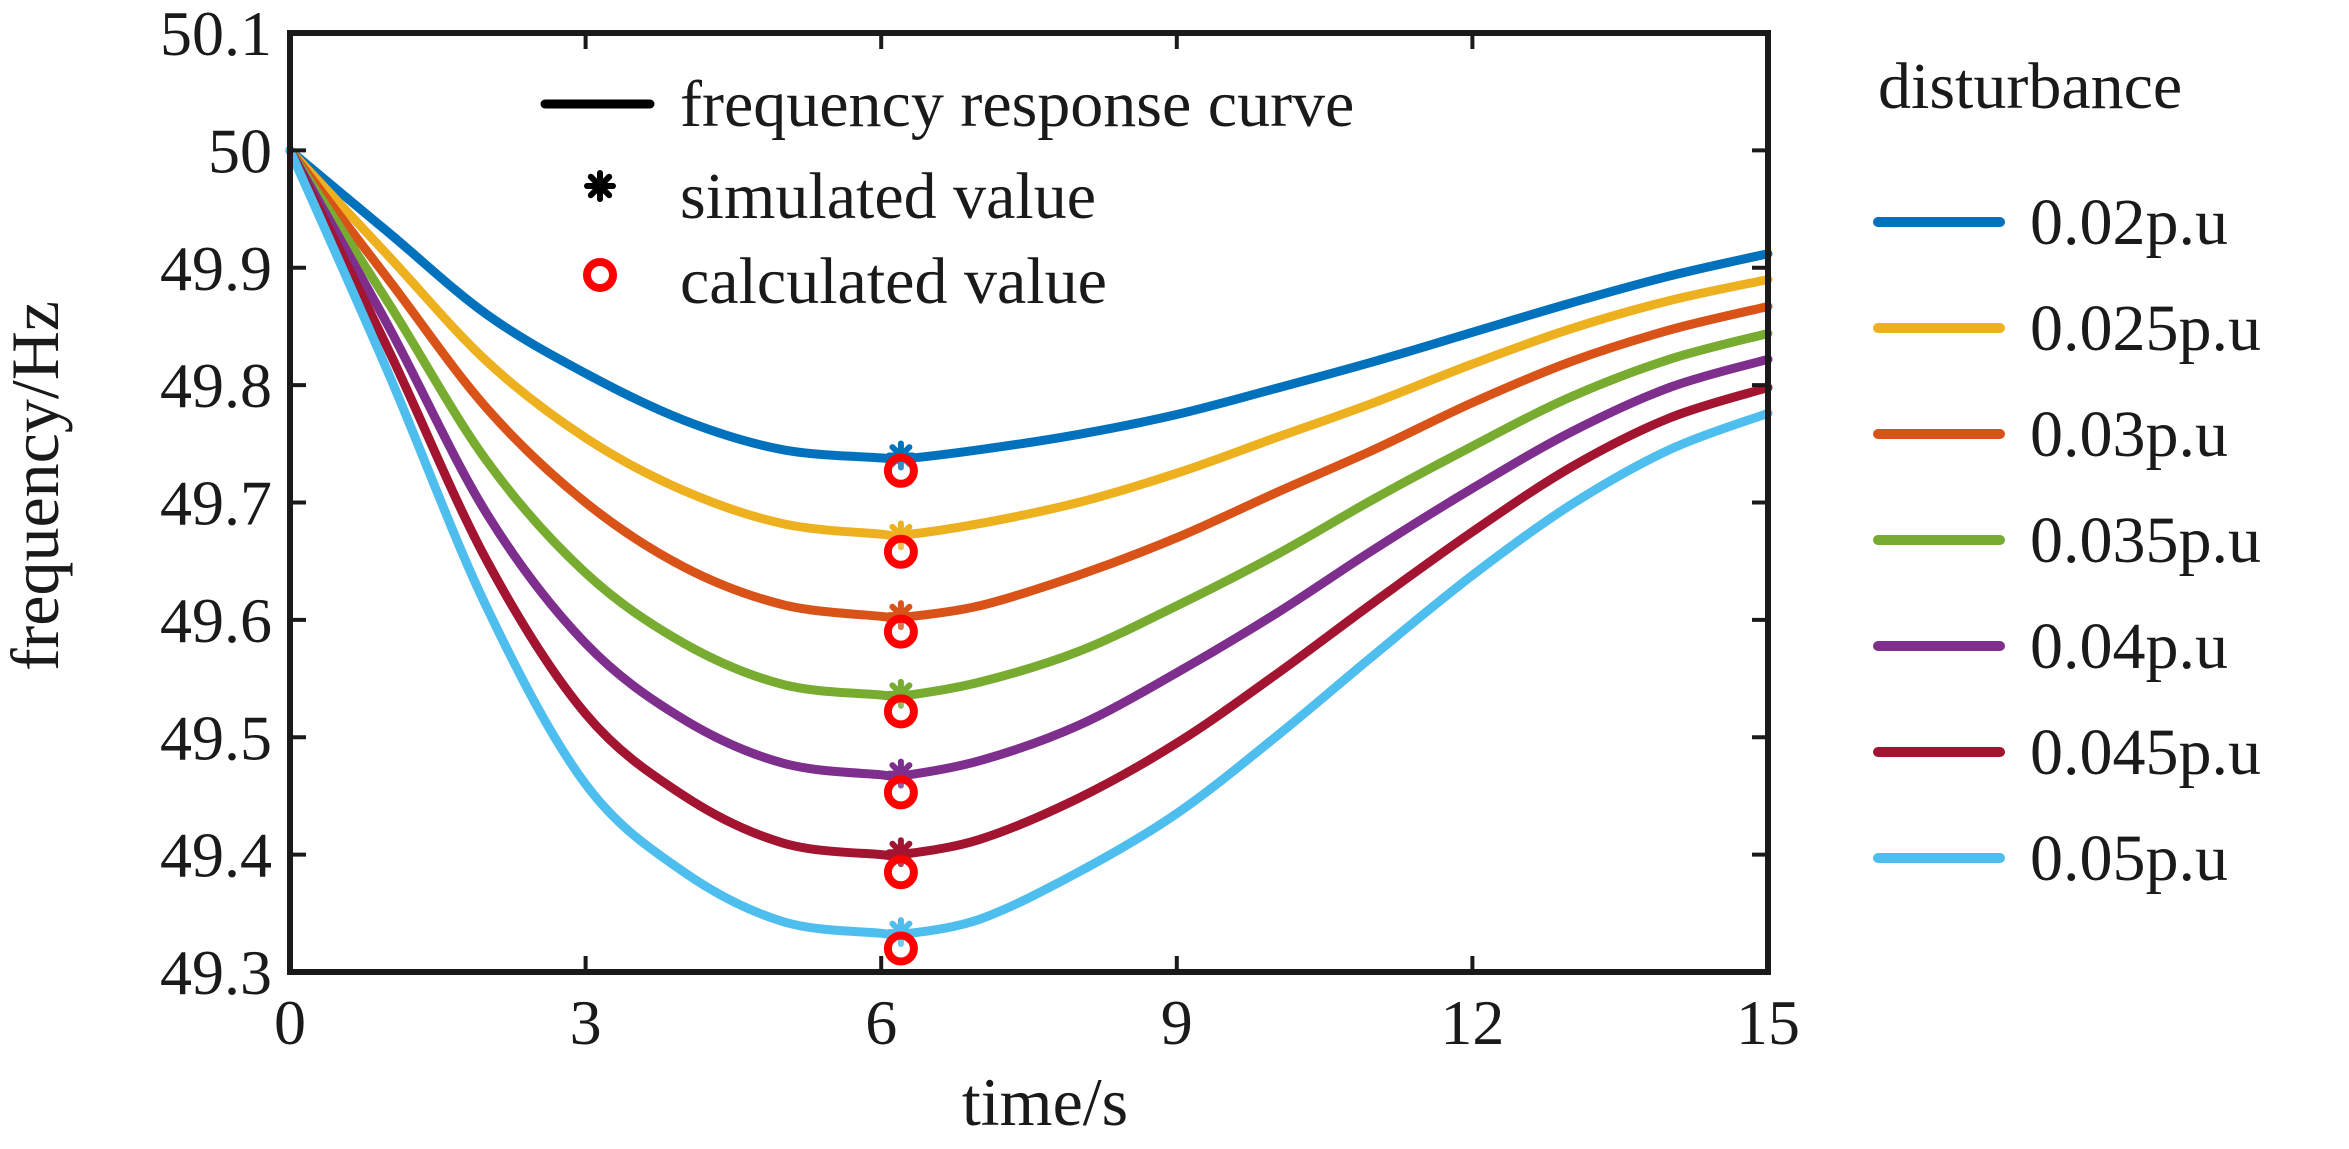 The image size is (2349, 1149). Describe the element at coordinates (216, 855) in the screenshot. I see `y-tick-label: 49.4` at that location.